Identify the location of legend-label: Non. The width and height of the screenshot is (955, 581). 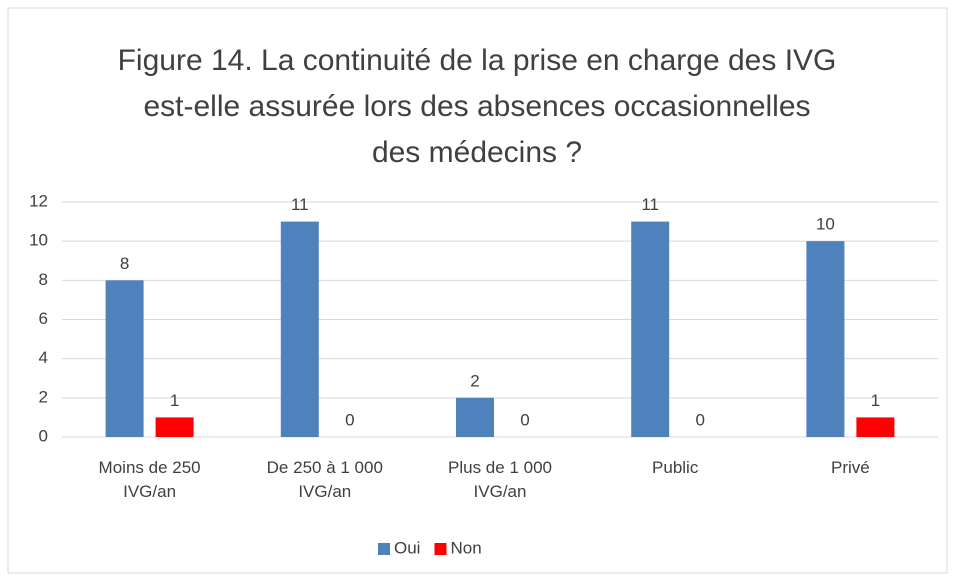
(465, 547).